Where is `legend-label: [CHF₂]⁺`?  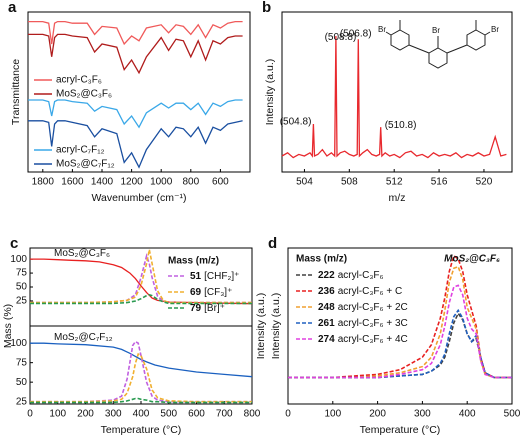 legend-label: [CHF₂]⁺ is located at coordinates (221, 276).